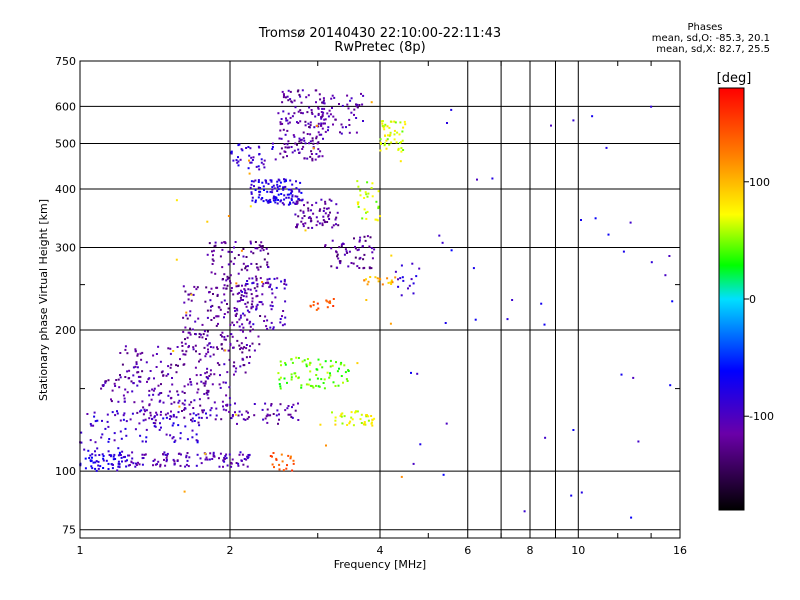  What do you see at coordinates (80, 550) in the screenshot?
I see `x-tick-label: 1` at bounding box center [80, 550].